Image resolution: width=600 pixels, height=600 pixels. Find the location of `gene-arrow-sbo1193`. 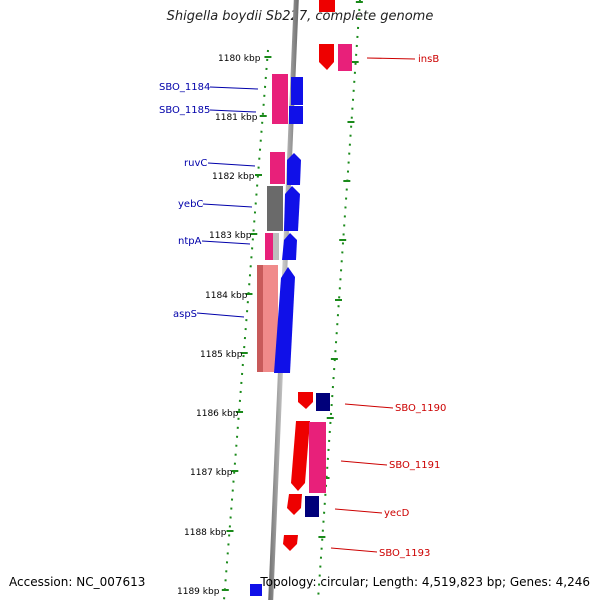

gene-arrow-sbo1193 is located at coordinates (290, 543).